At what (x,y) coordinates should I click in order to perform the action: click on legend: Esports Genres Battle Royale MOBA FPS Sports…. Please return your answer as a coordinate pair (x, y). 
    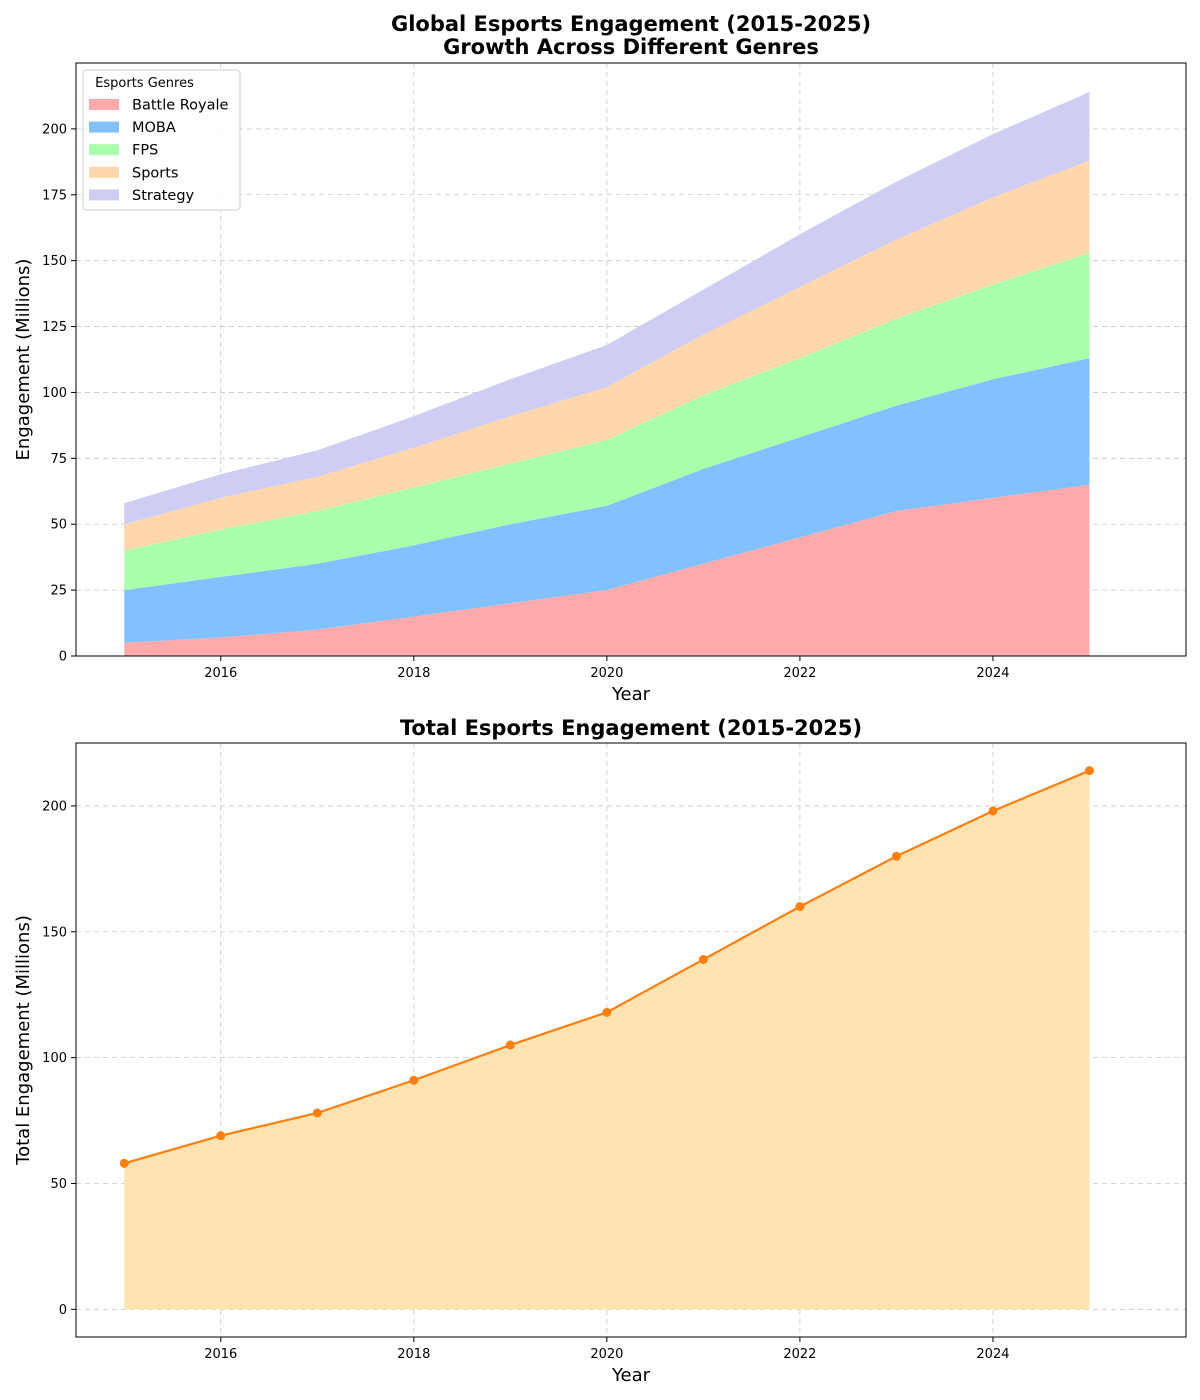
    Looking at the image, I should click on (161, 140).